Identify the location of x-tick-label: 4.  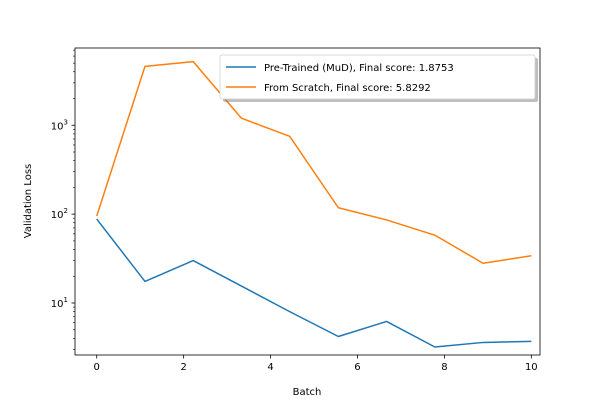
(270, 367).